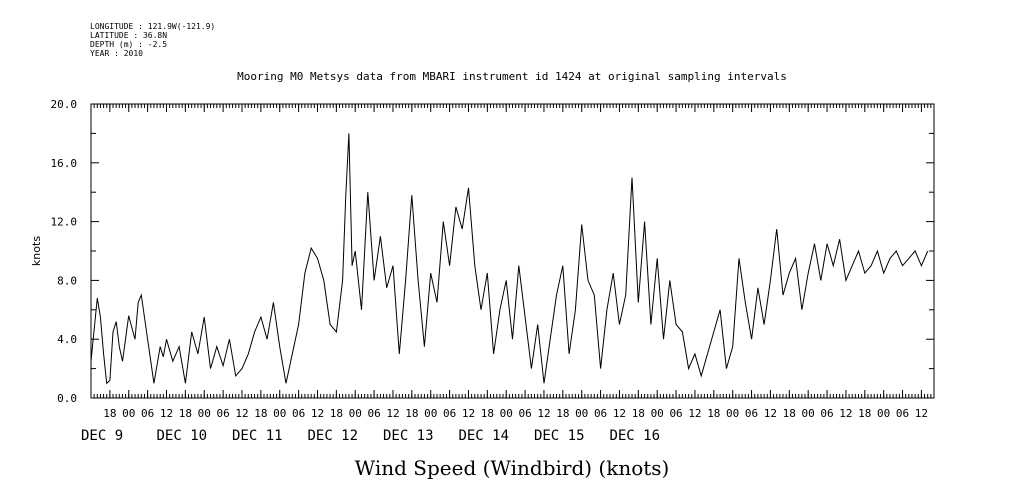 This screenshot has height=504, width=1009. What do you see at coordinates (181, 436) in the screenshot?
I see `x-day-label: DEC 10` at bounding box center [181, 436].